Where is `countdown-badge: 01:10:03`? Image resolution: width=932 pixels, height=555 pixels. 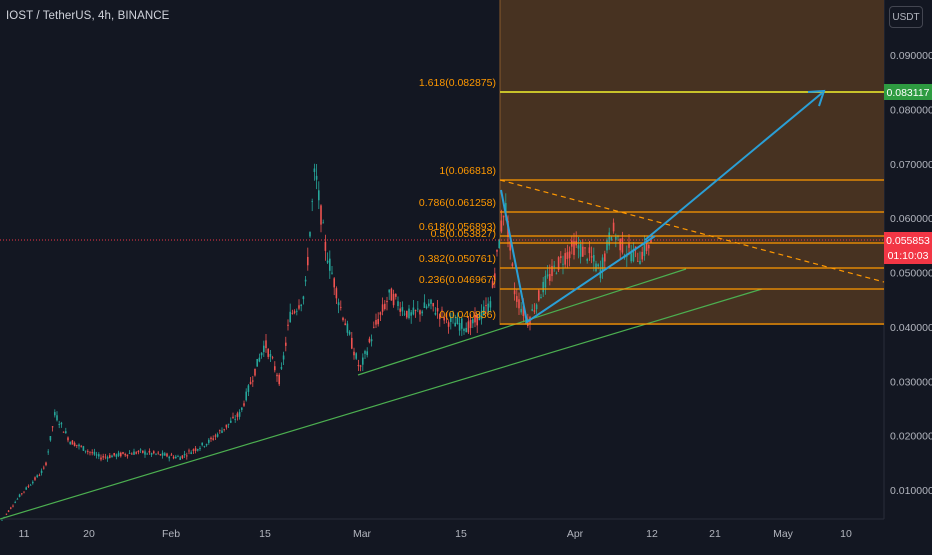
countdown-badge: 01:10:03 is located at coordinates (908, 256).